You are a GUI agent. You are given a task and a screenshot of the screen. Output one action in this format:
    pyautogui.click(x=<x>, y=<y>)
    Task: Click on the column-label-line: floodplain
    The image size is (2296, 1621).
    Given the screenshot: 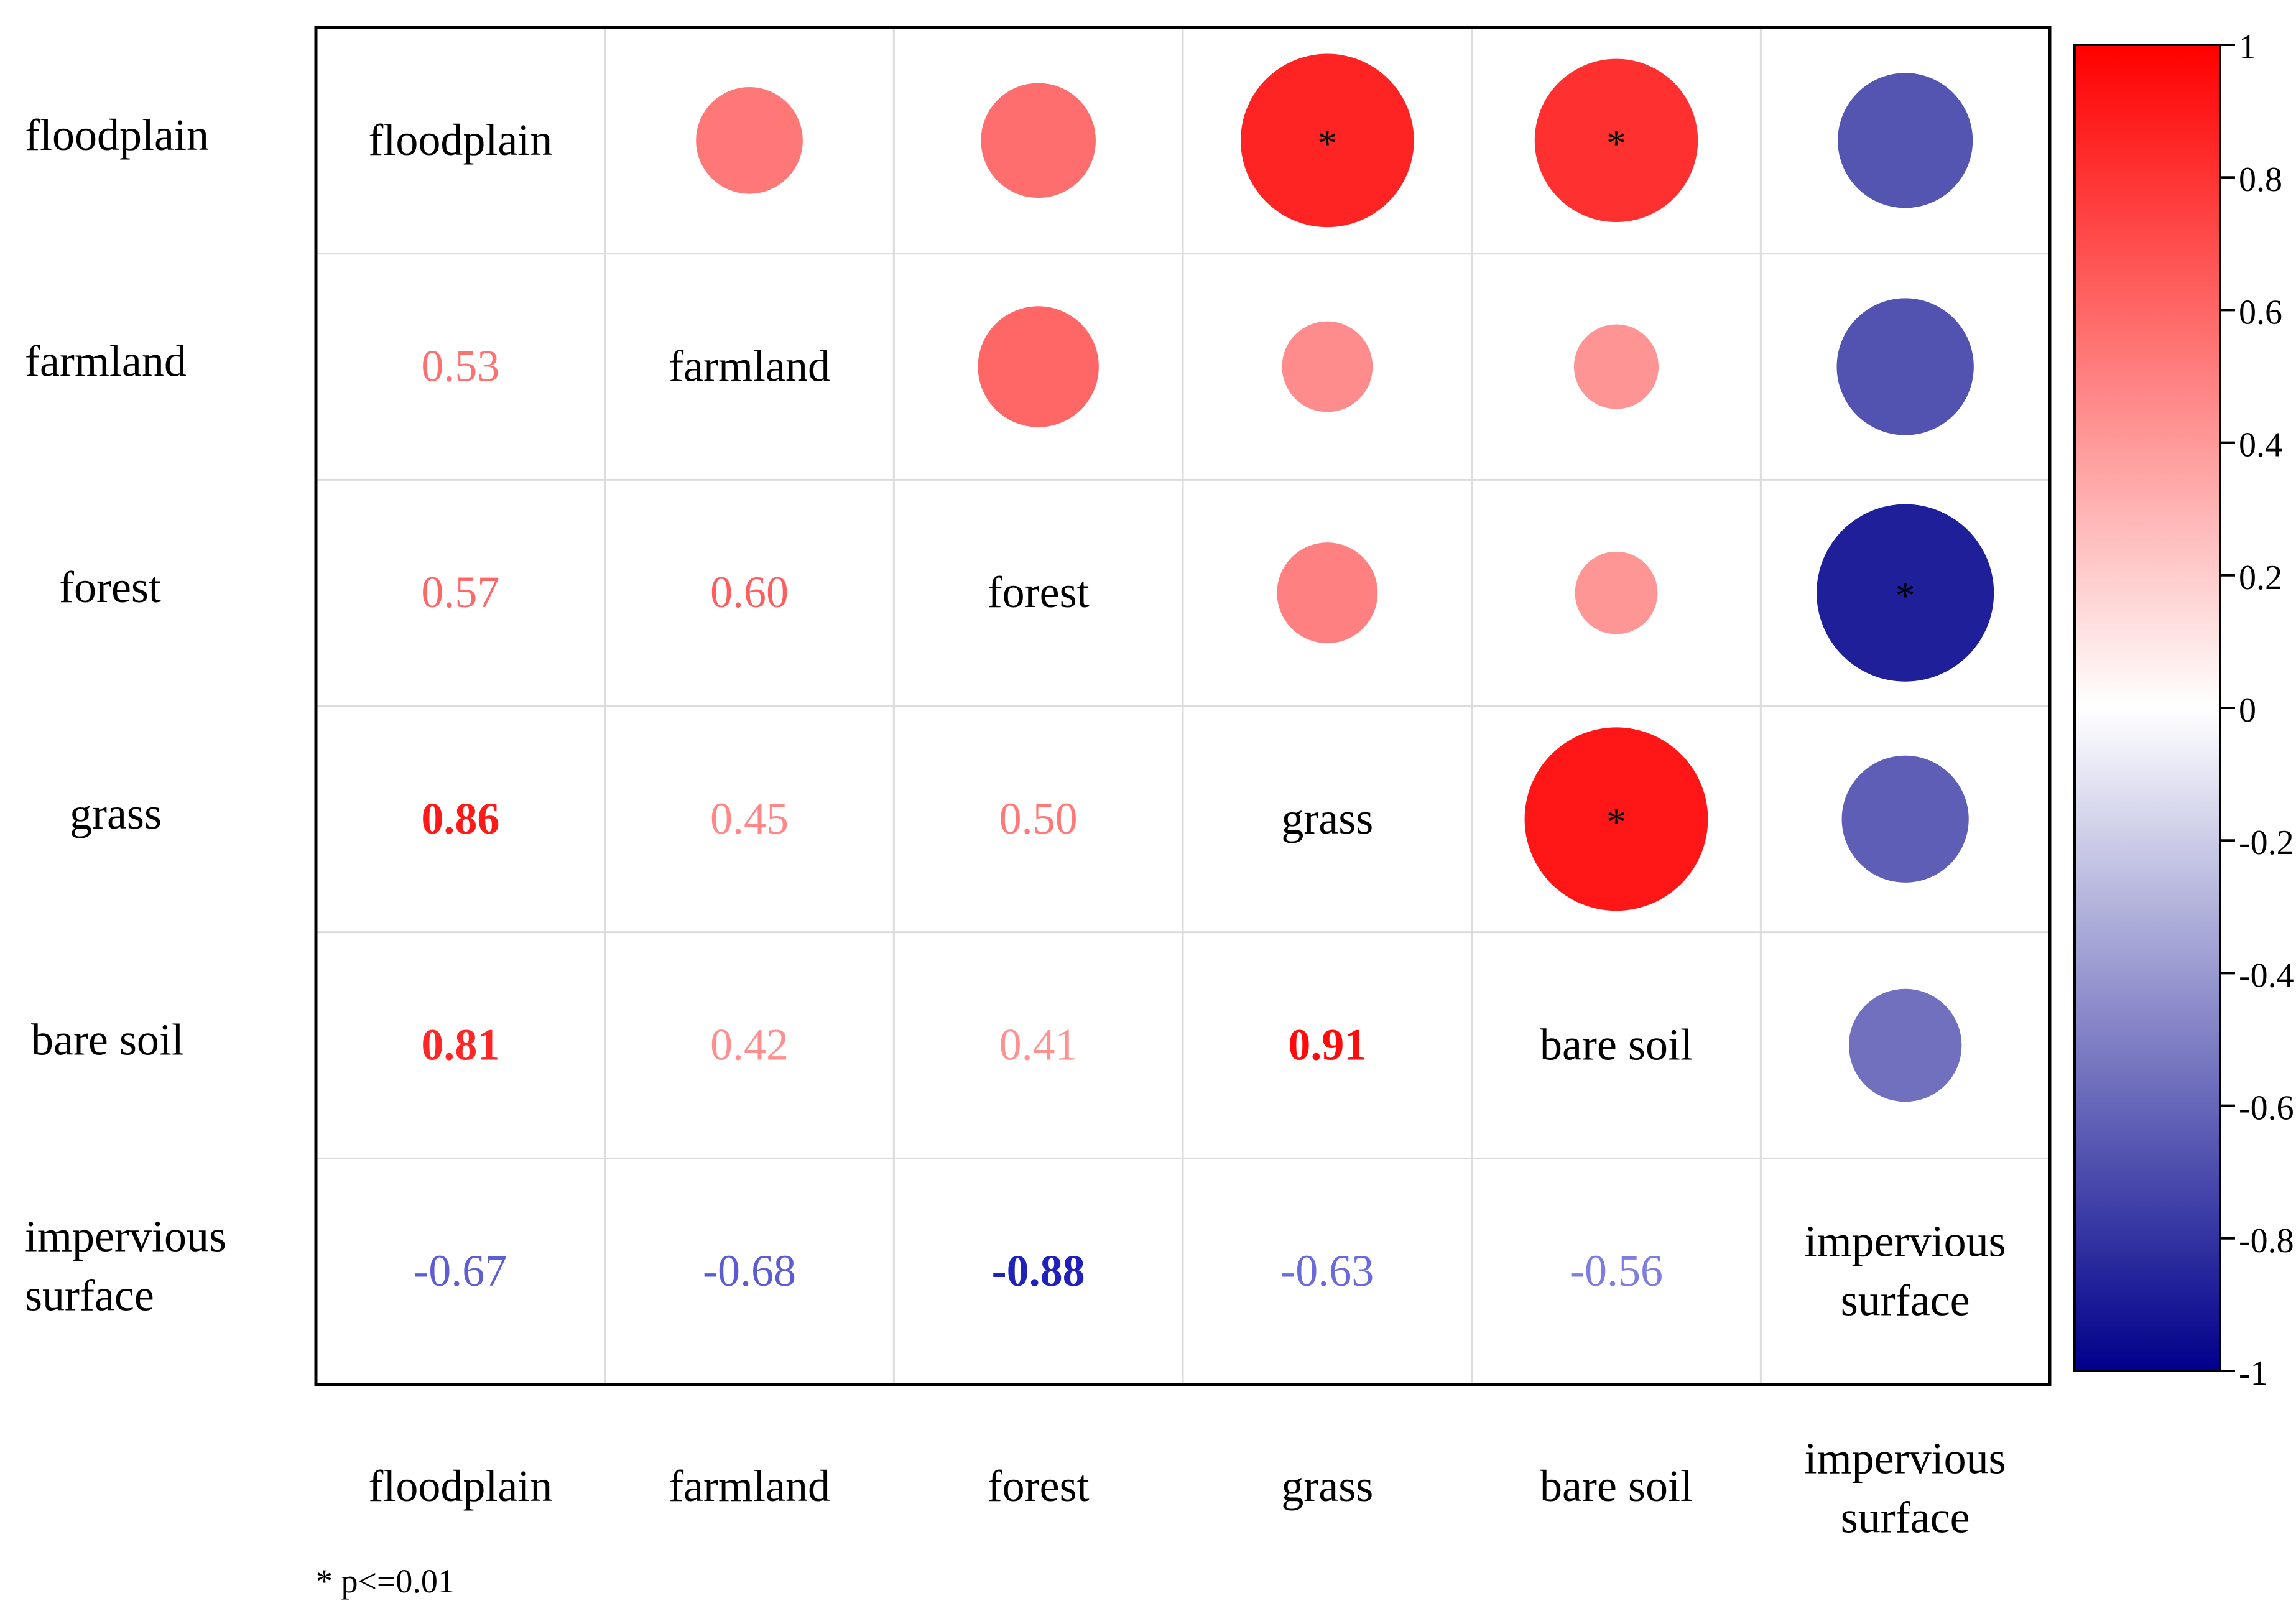 What is the action you would take?
    pyautogui.click(x=460, y=1486)
    